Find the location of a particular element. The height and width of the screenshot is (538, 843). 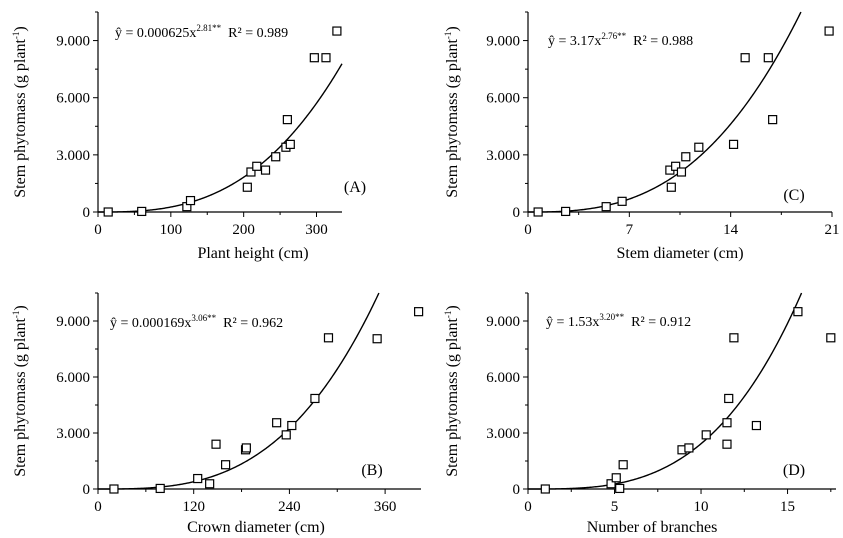

x-axis-label: Crown diameter (cm) is located at coordinates (256, 527).